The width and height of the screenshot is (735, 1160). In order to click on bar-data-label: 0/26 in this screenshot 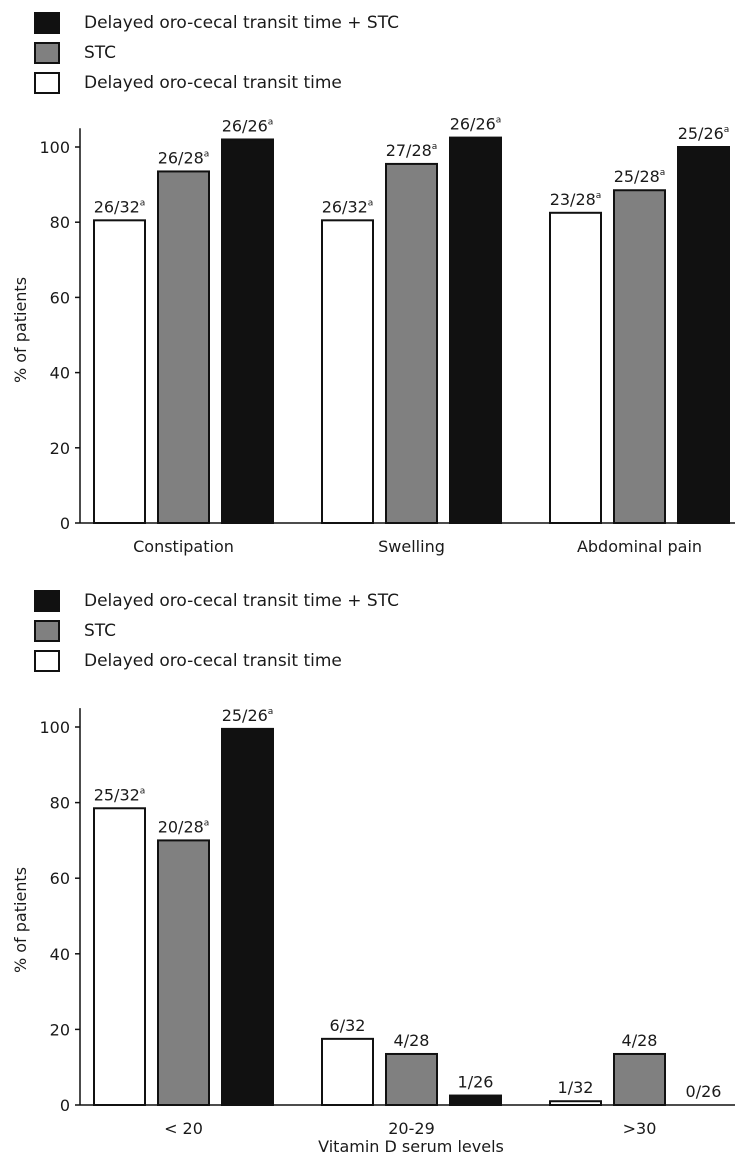, I will do `click(704, 1091)`.